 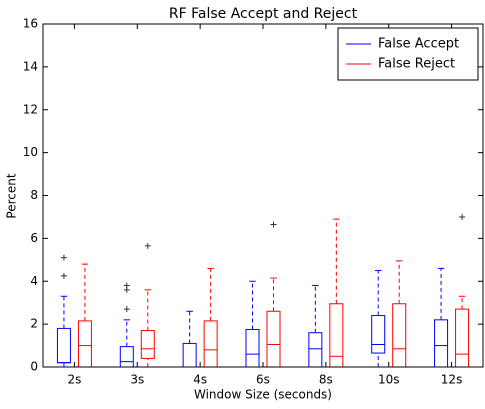 What do you see at coordinates (326, 380) in the screenshot?
I see `x-tick-label: 8s` at bounding box center [326, 380].